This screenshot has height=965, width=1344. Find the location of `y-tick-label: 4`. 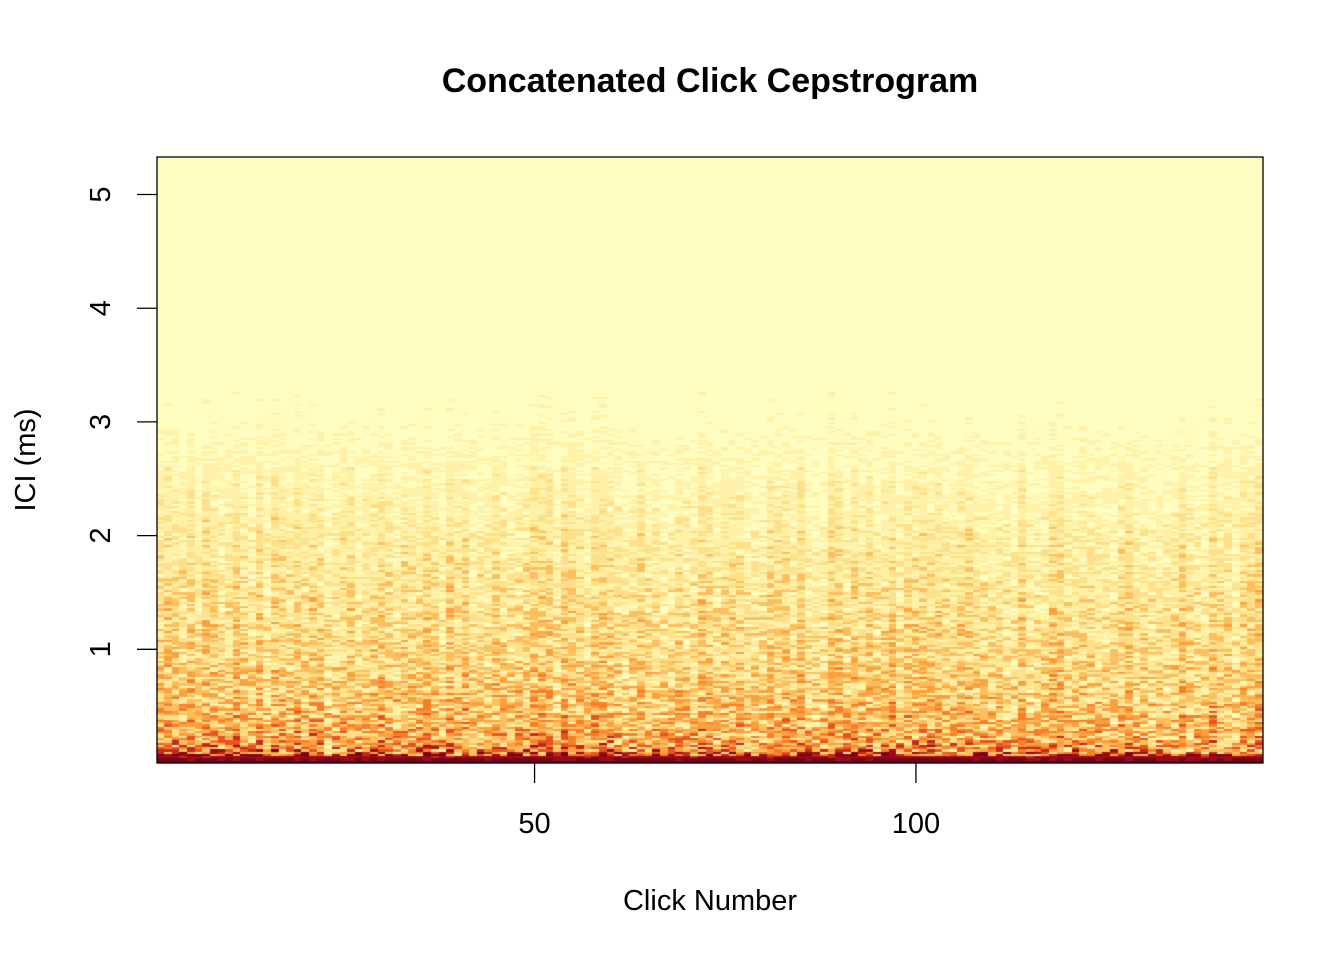

y-tick-label: 4 is located at coordinates (101, 308).